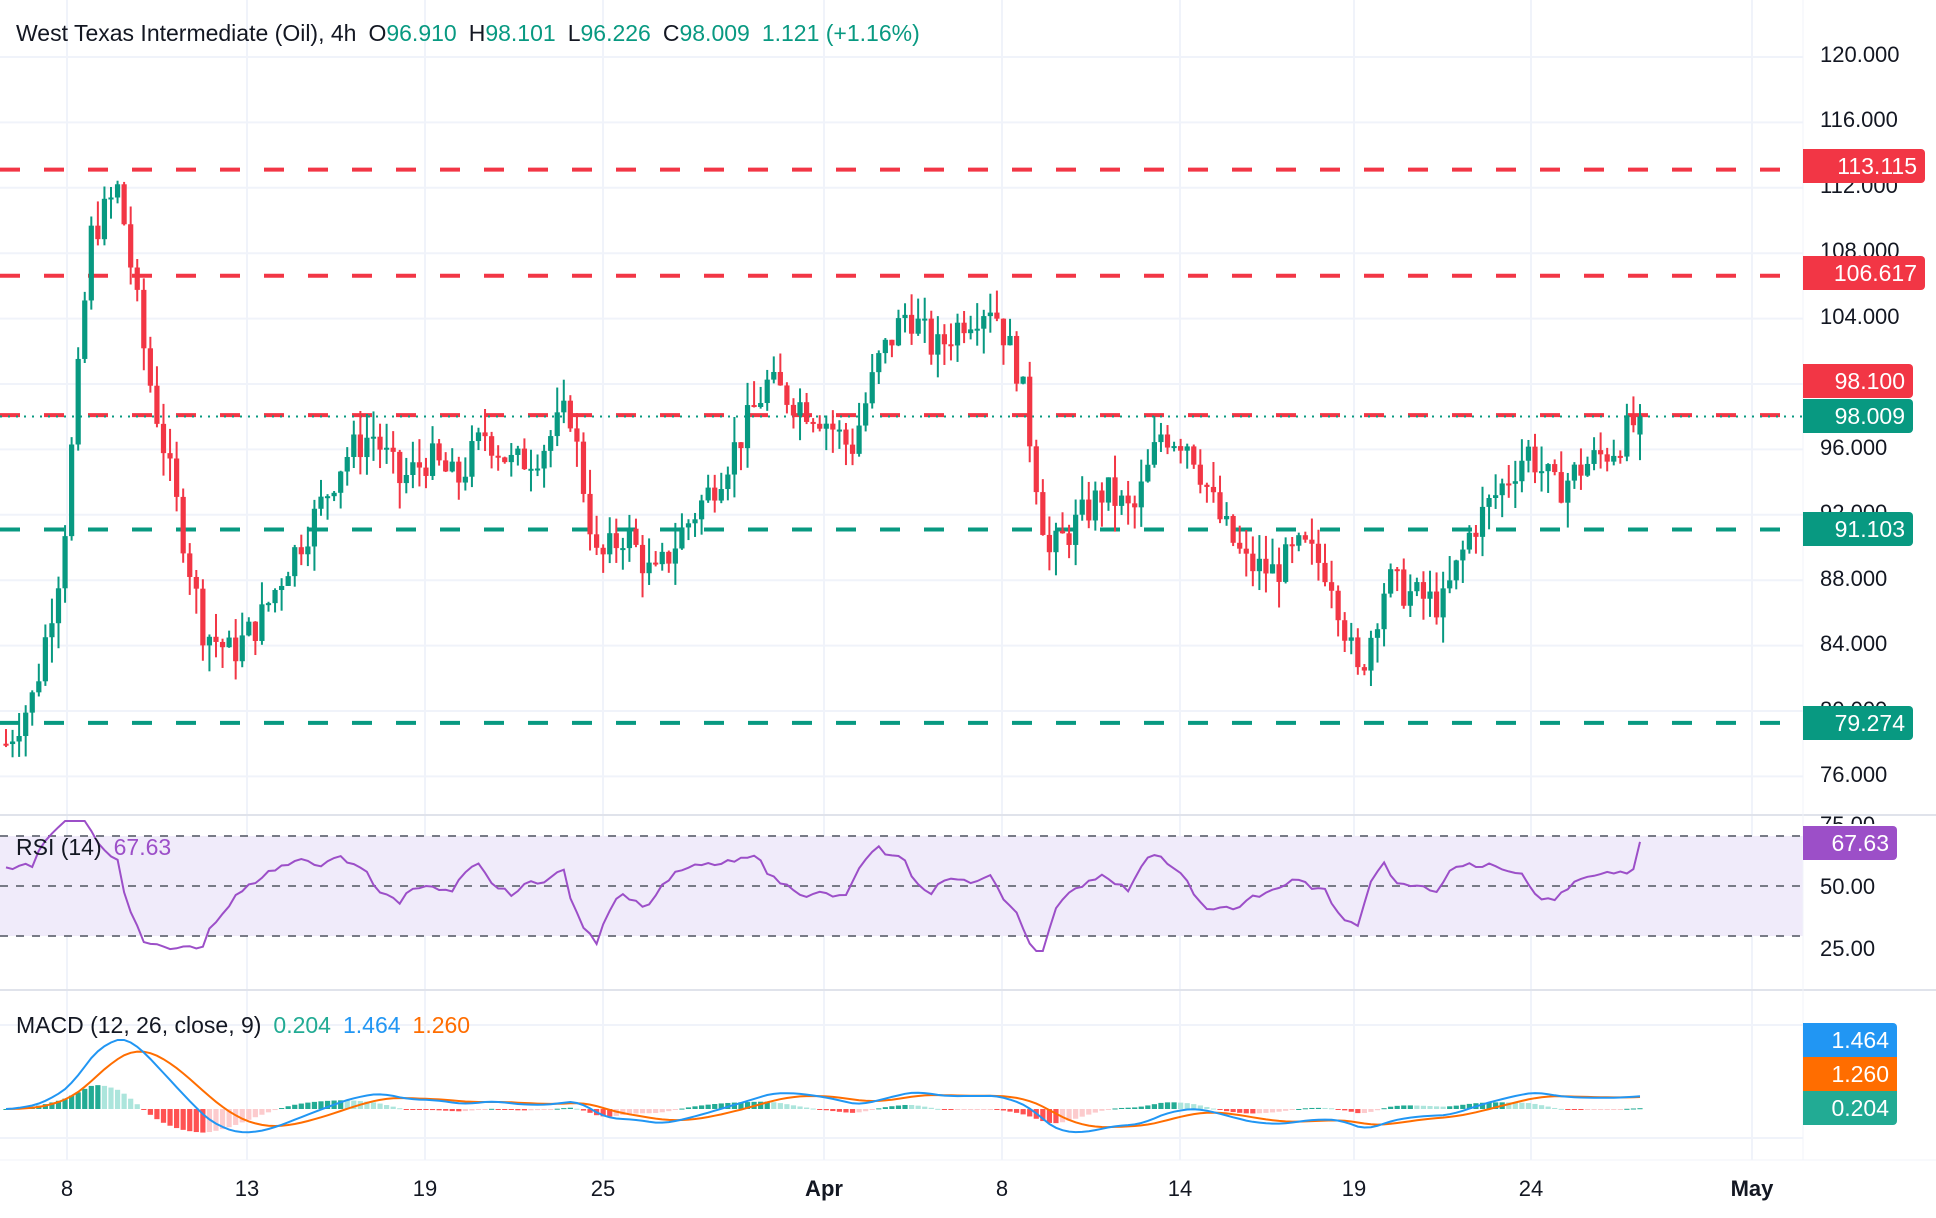 The image size is (1936, 1218). Describe the element at coordinates (901, 886) in the screenshot. I see `rsi-pane` at that location.